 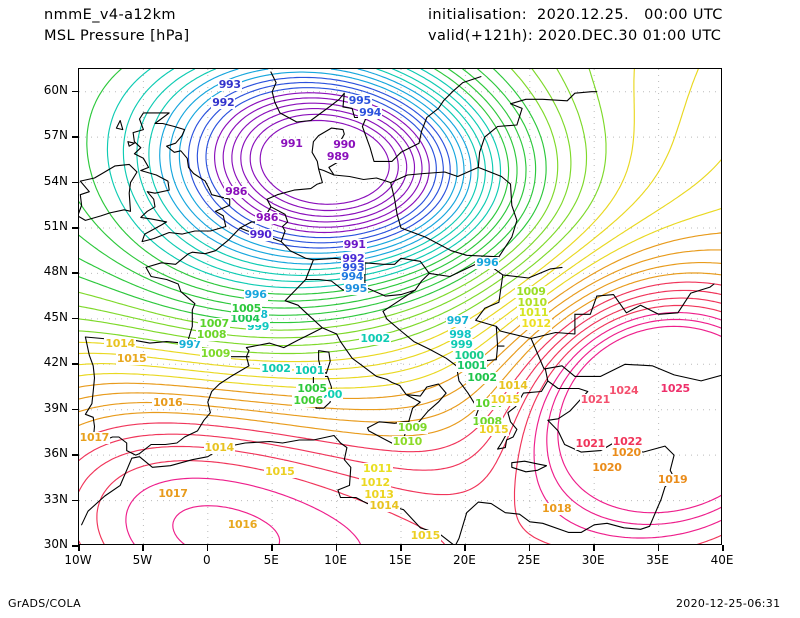 What do you see at coordinates (236, 192) in the screenshot?
I see `contour-label: 986` at bounding box center [236, 192].